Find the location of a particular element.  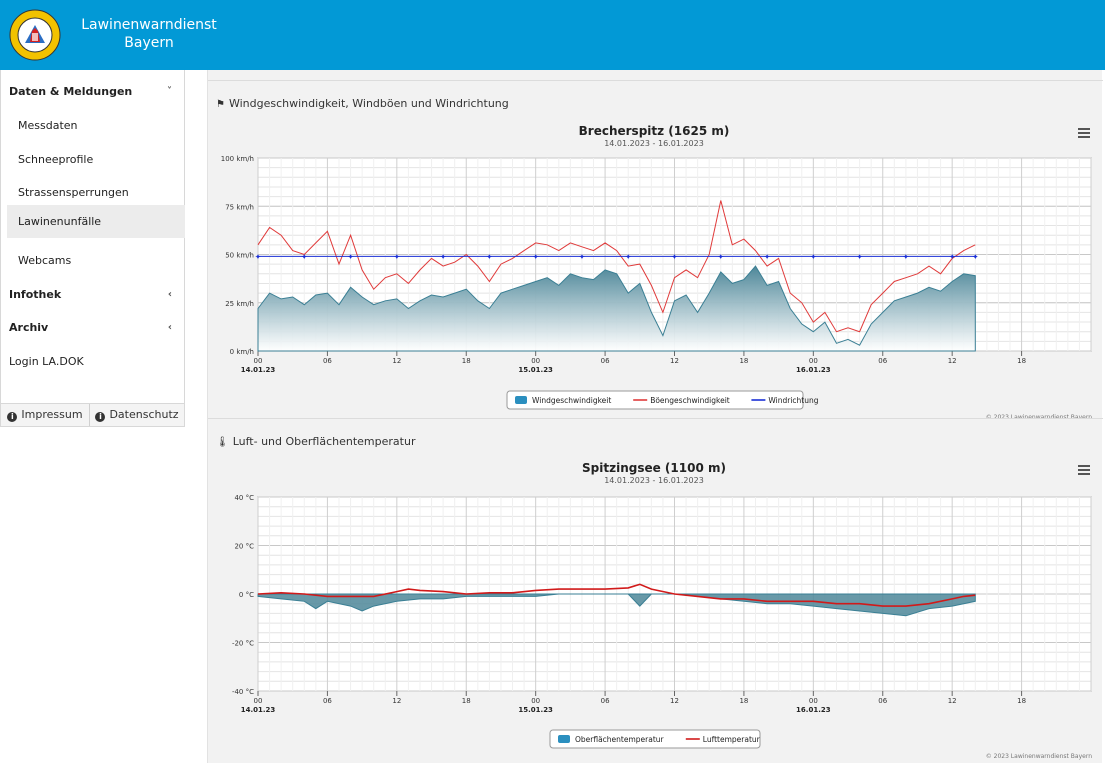

legend-item: Böengeschwindigkeit is located at coordinates (681, 400).